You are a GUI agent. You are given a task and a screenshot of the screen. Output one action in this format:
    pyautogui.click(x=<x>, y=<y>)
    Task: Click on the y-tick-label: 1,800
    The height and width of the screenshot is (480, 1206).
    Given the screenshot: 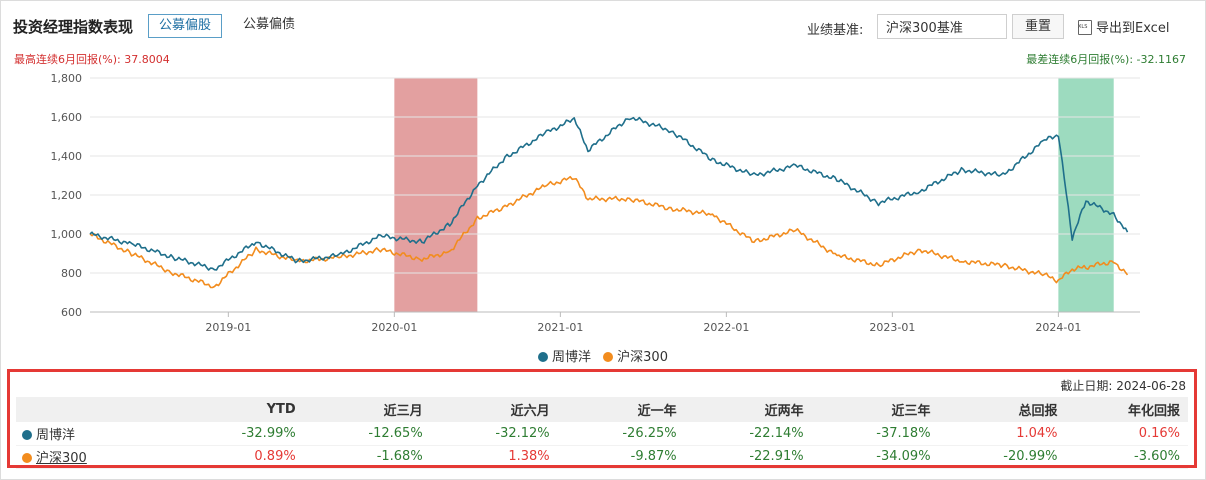 What is the action you would take?
    pyautogui.click(x=67, y=78)
    